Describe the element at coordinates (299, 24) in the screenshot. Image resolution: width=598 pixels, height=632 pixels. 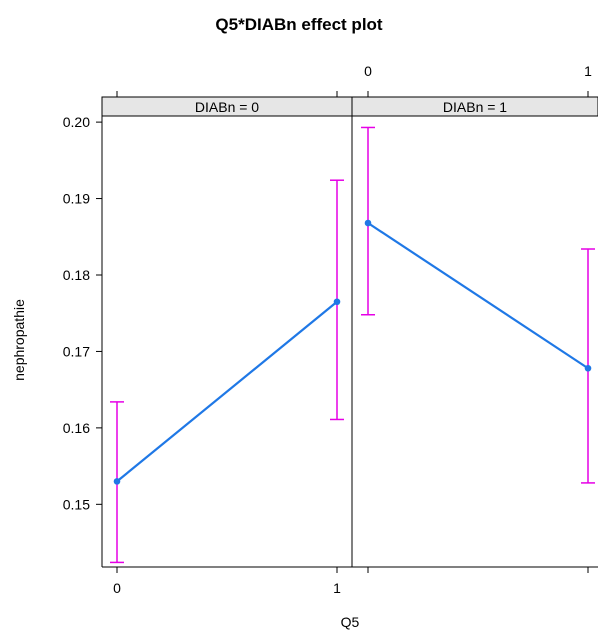
I see `chart-title: Q5*DIABn effect plot` at that location.